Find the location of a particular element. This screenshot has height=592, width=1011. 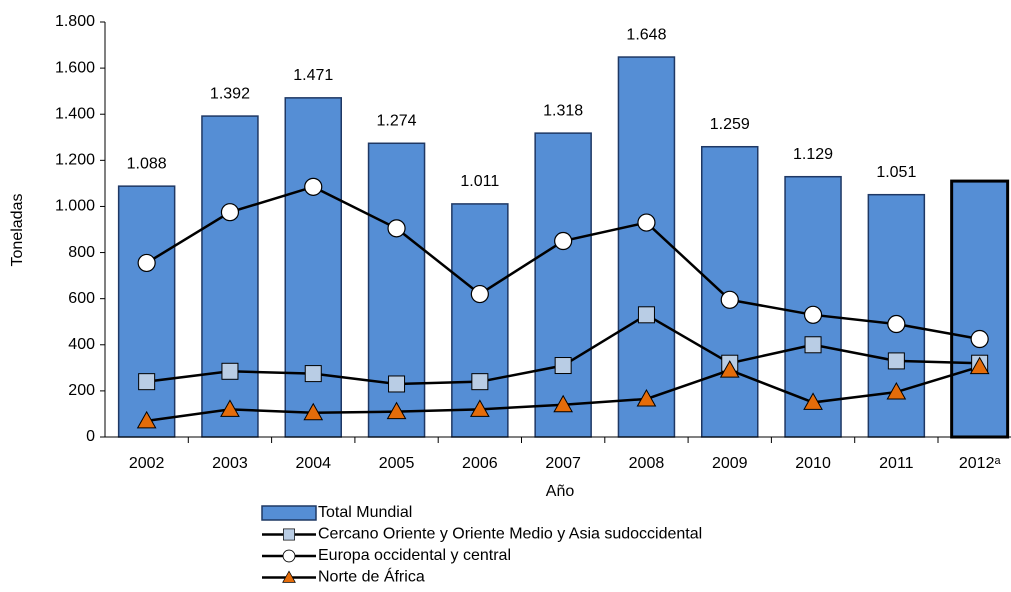

x-tick-label: 2012ᵃ is located at coordinates (980, 463).